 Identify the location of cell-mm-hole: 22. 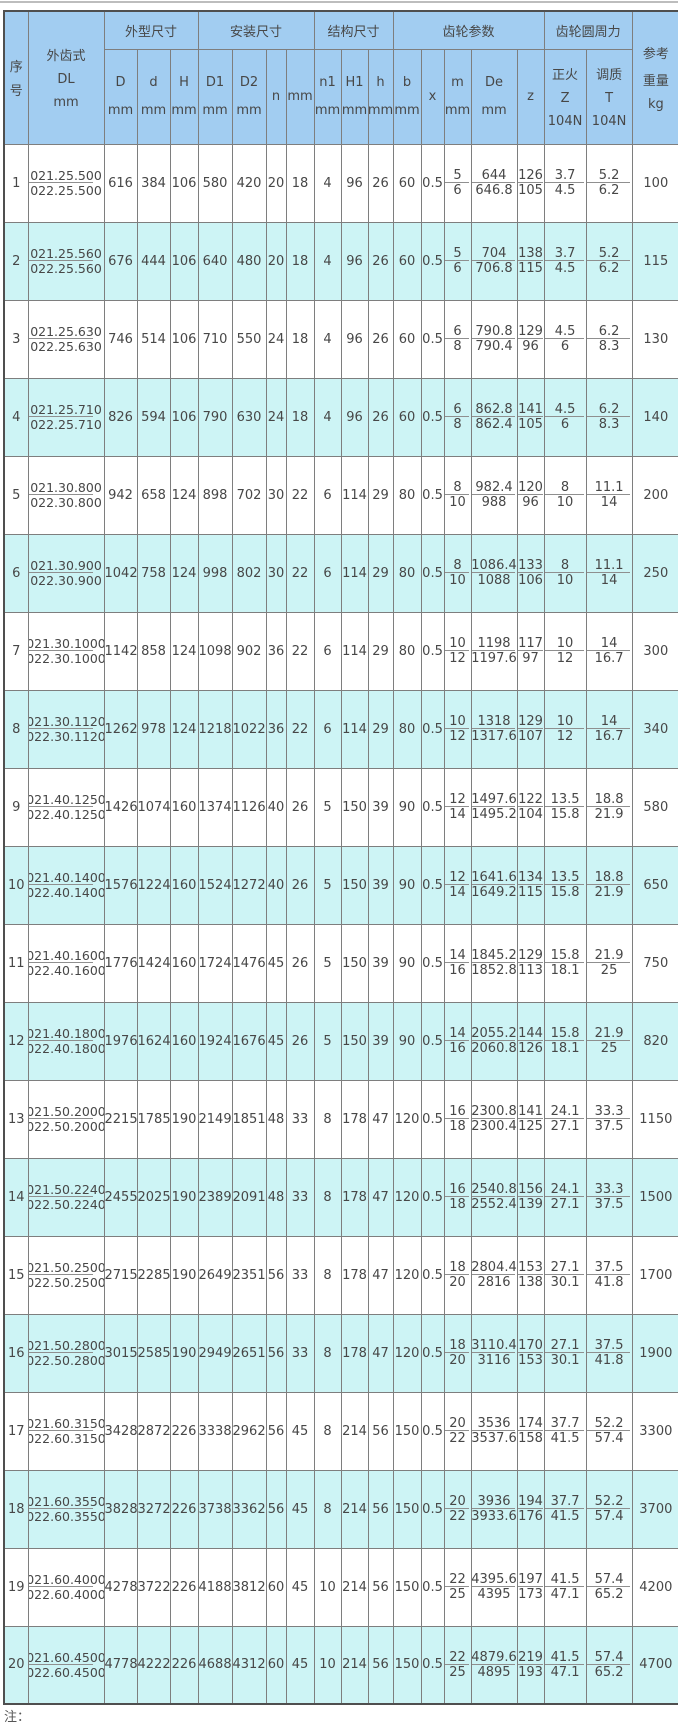
(300, 495).